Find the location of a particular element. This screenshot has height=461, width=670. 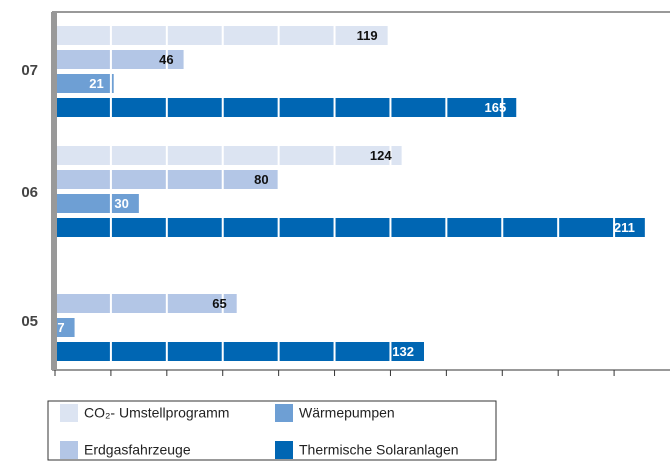

category-label: 07 is located at coordinates (29, 70).